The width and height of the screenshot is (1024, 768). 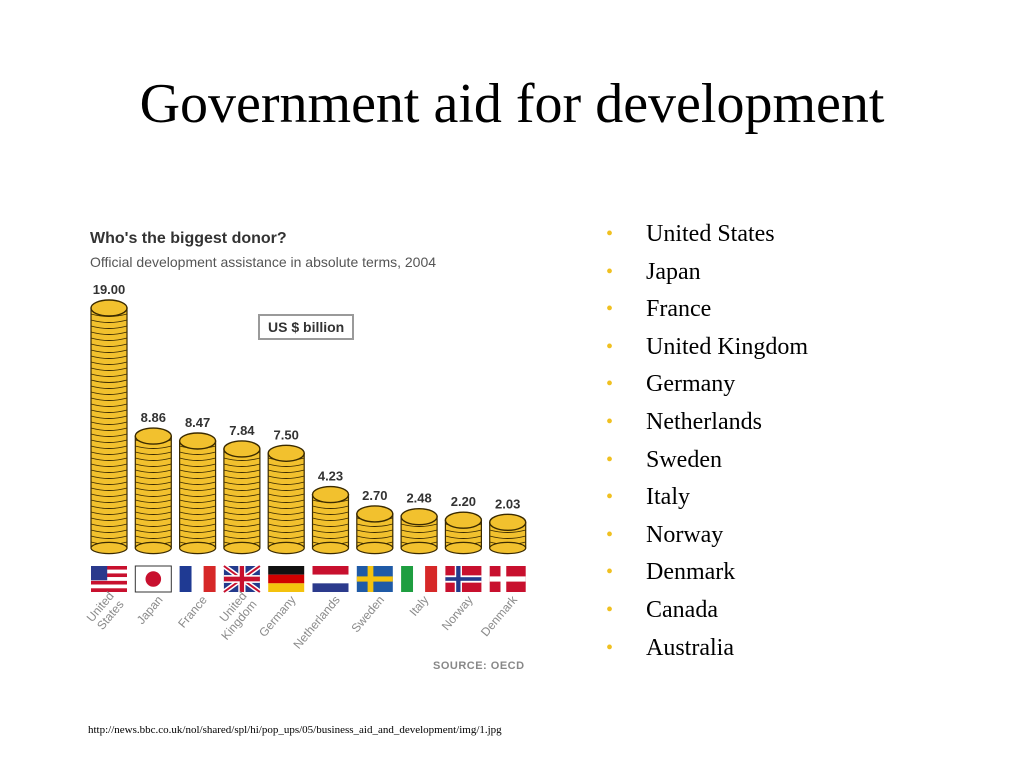 I want to click on flag-jp-icon, so click(x=153, y=579).